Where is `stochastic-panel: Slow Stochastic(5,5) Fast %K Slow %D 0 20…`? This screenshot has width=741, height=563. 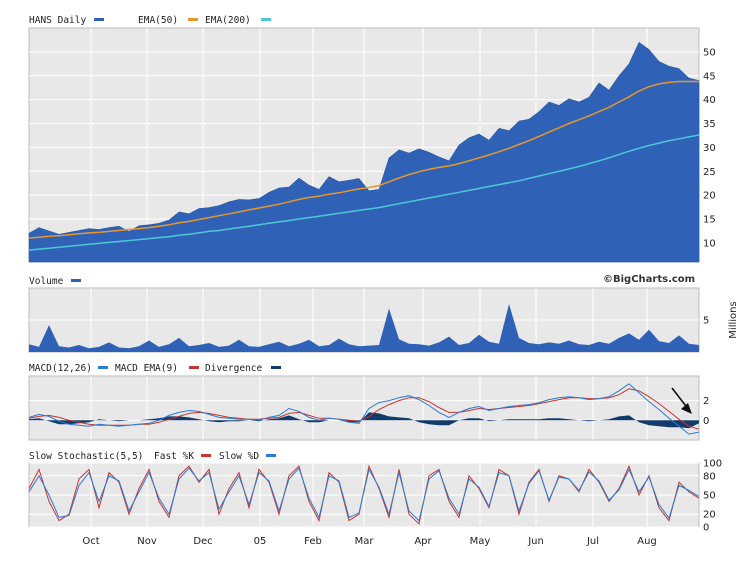 stochastic-panel: Slow Stochastic(5,5) Fast %K Slow %D 0 20… is located at coordinates (375, 492).